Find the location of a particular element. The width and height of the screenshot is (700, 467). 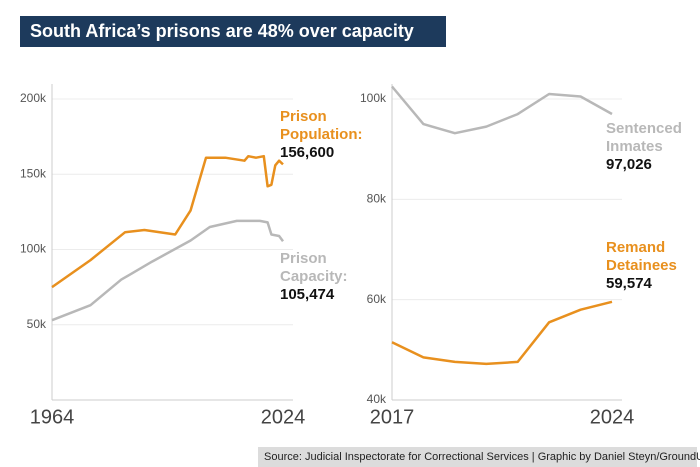

series-label: Prison Capacity: is located at coordinates (314, 267).